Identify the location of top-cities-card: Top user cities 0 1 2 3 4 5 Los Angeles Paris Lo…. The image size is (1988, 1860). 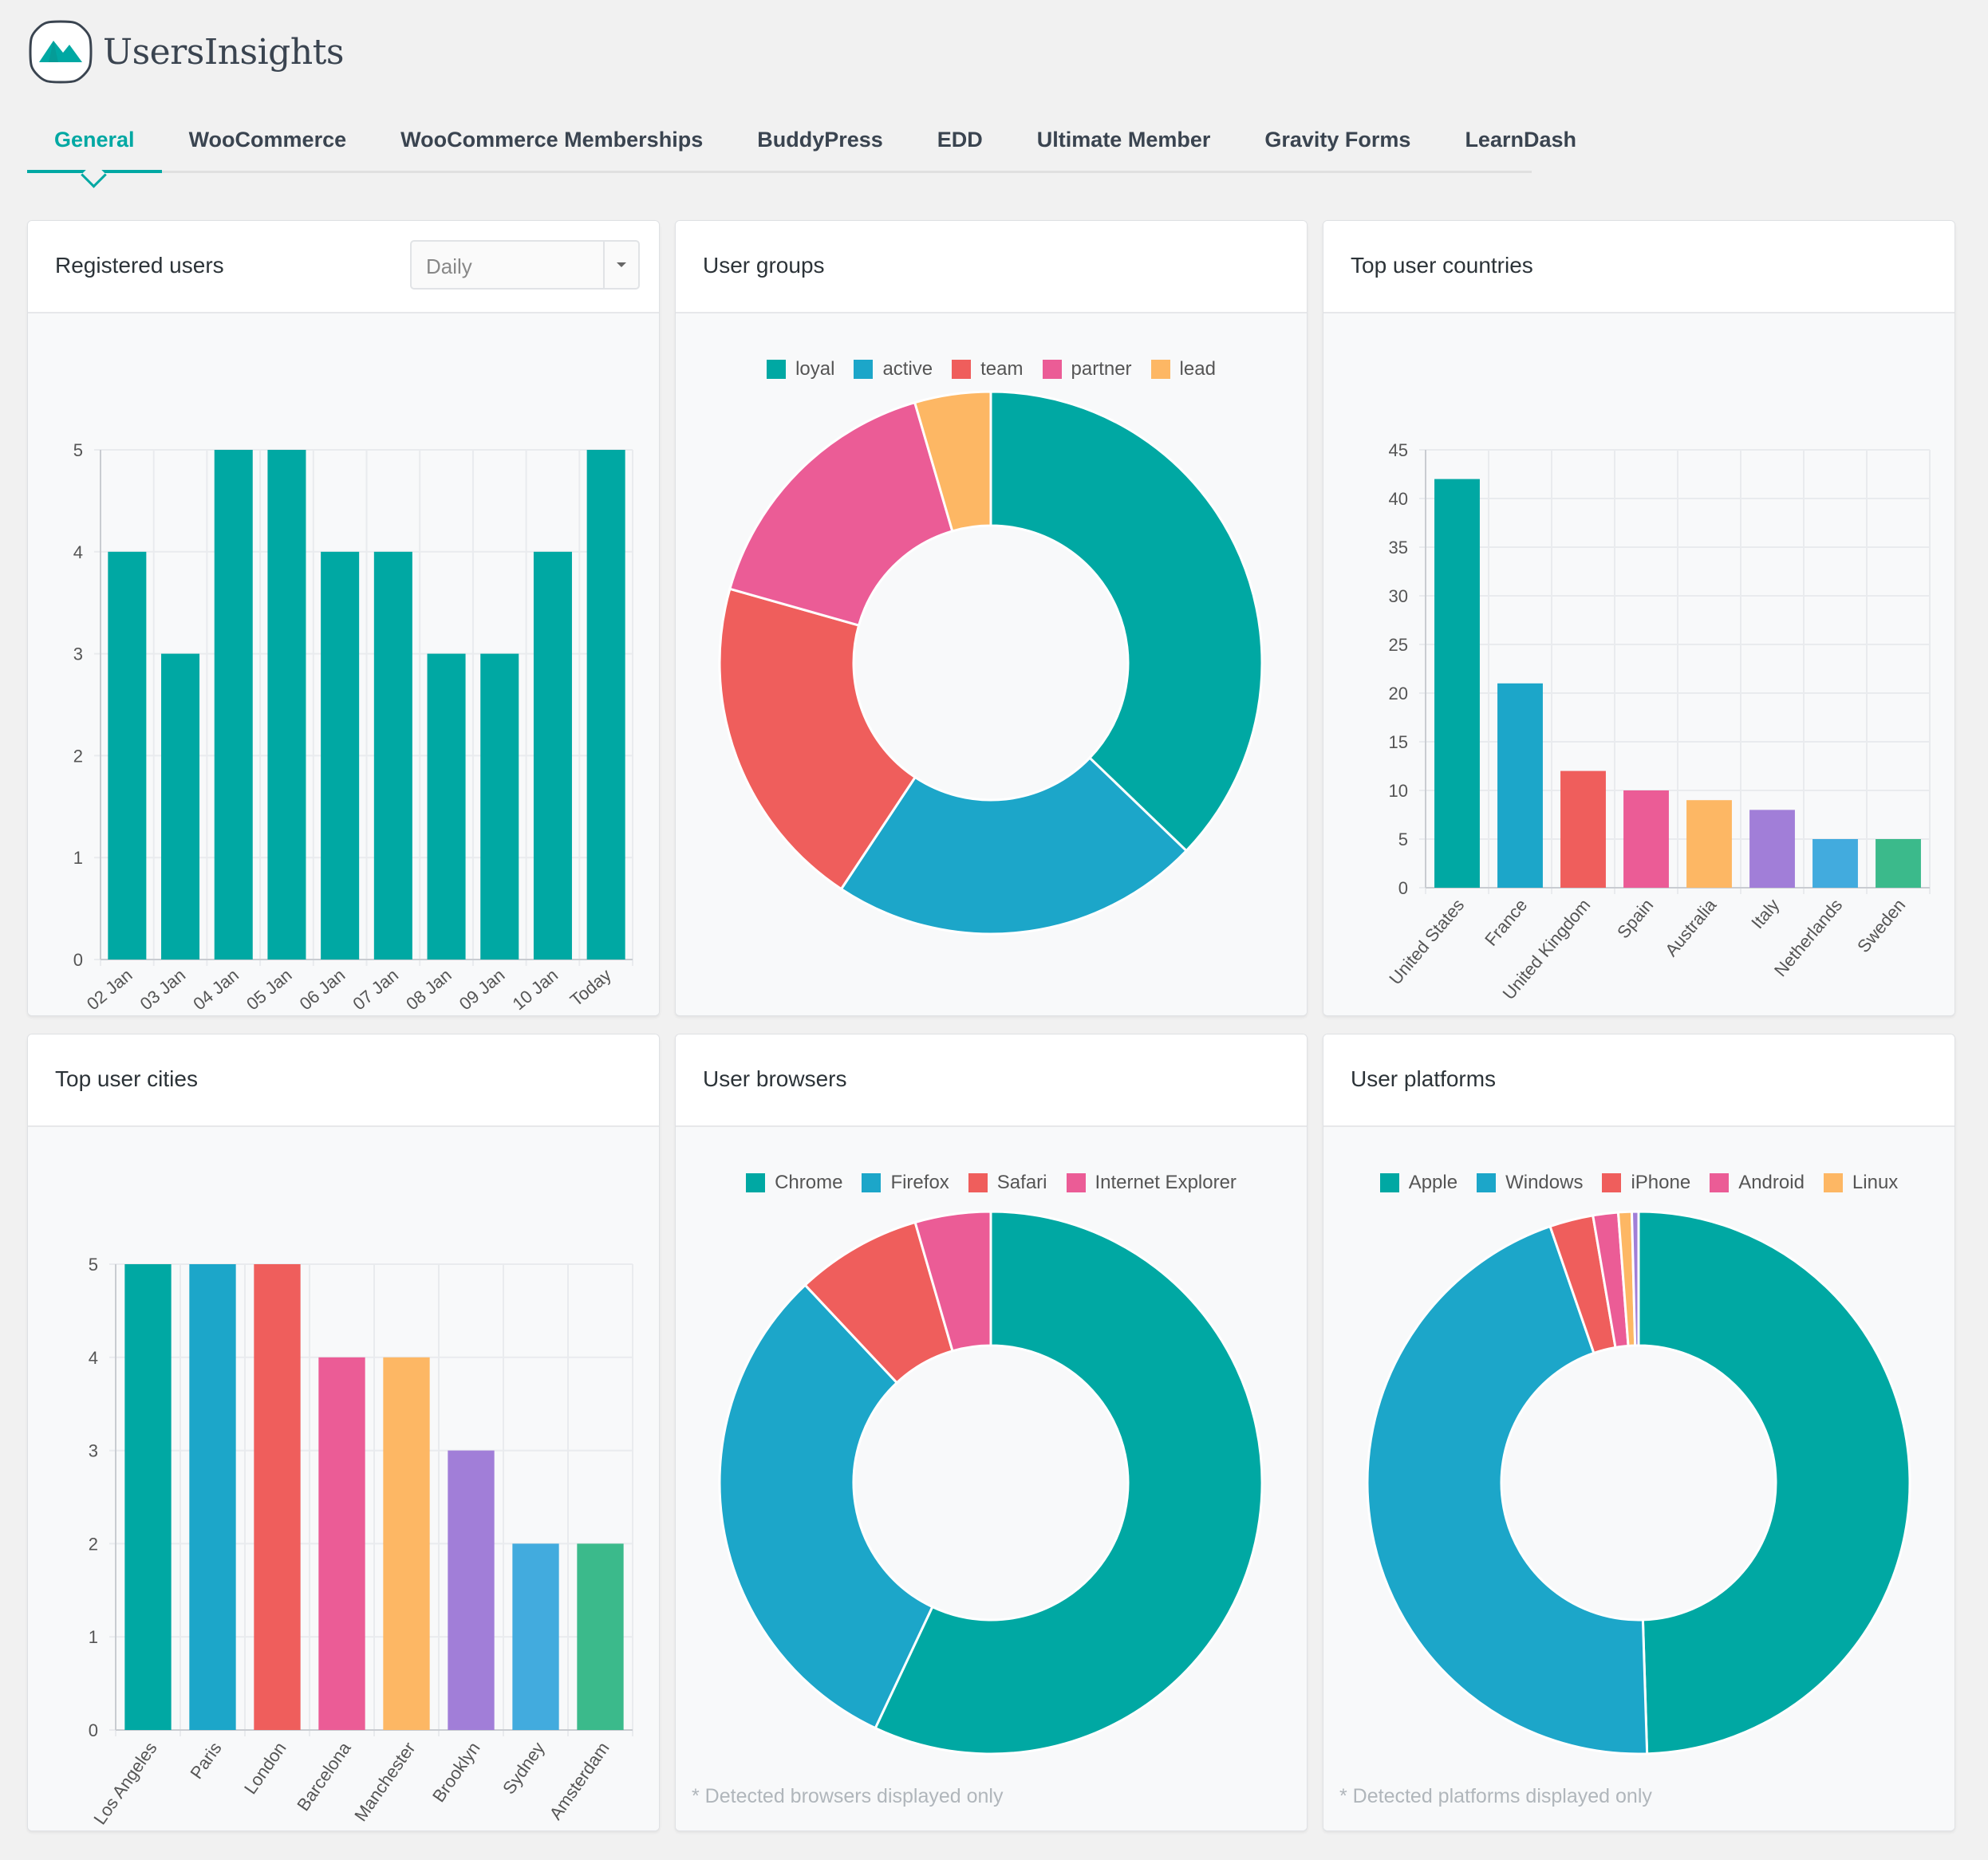
(343, 1432).